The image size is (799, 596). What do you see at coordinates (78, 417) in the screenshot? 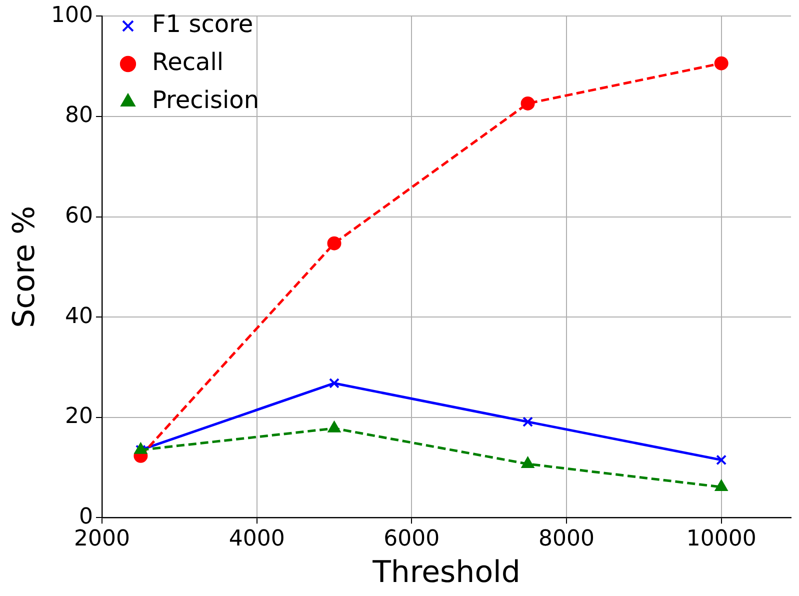
I see `y-tick-label: 20` at bounding box center [78, 417].